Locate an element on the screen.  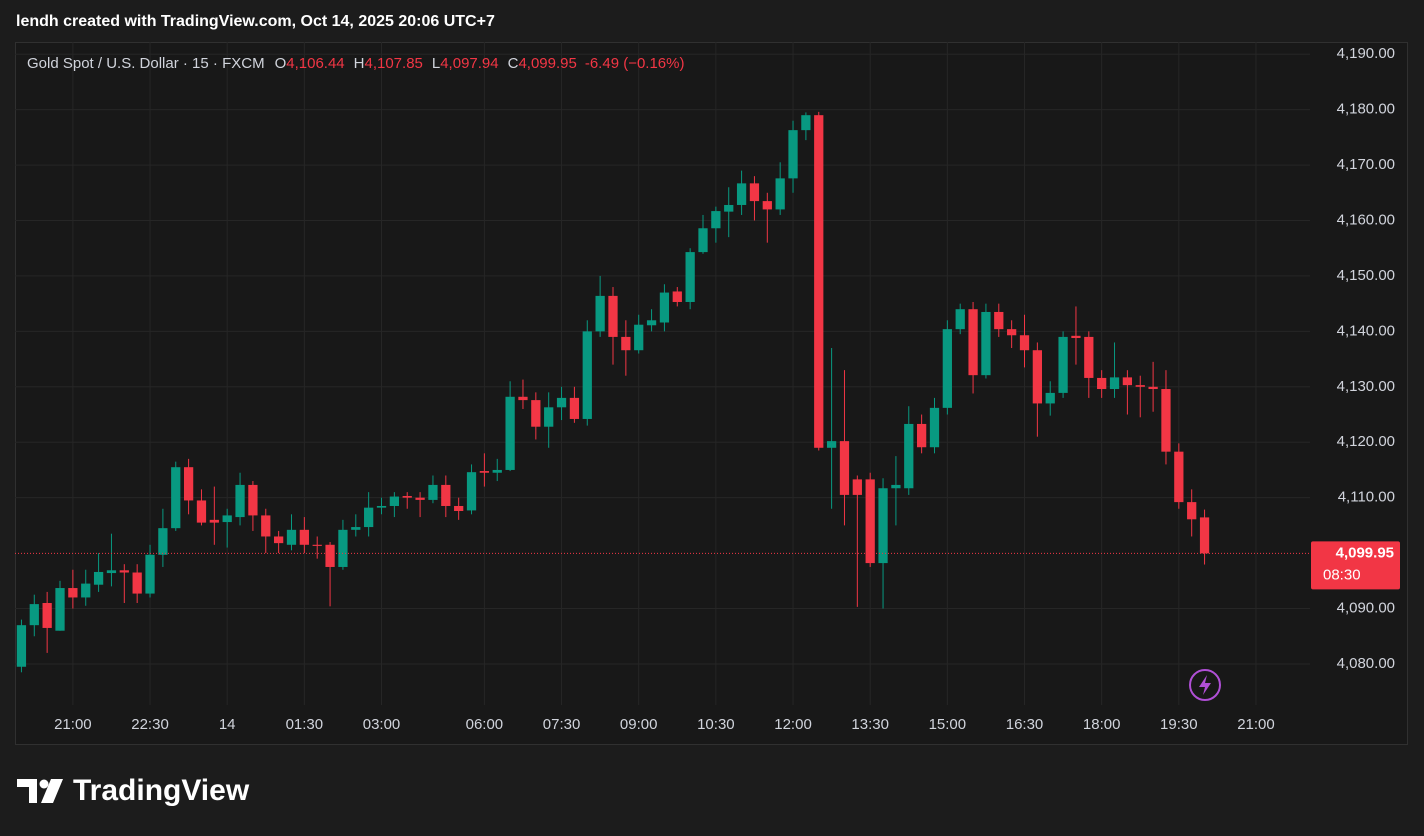
x-tick-label: 12:00 is located at coordinates (793, 724).